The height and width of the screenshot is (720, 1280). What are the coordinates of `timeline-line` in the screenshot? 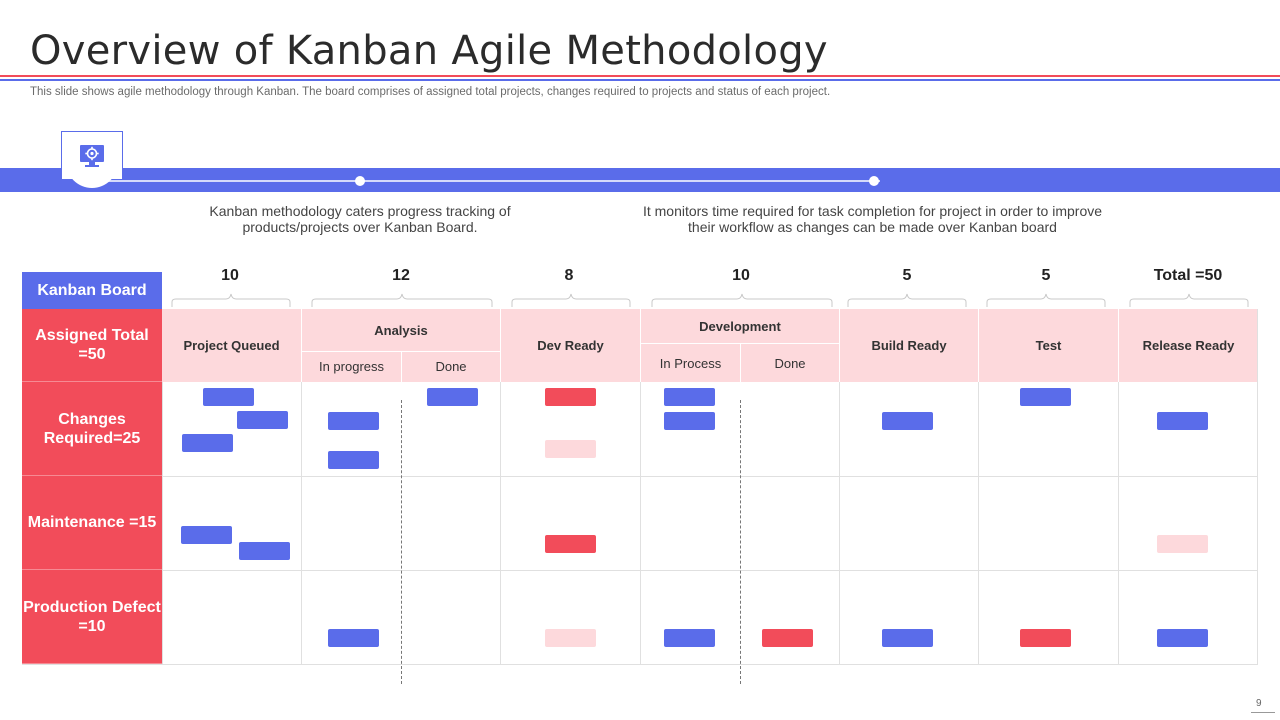 It's located at (490, 181).